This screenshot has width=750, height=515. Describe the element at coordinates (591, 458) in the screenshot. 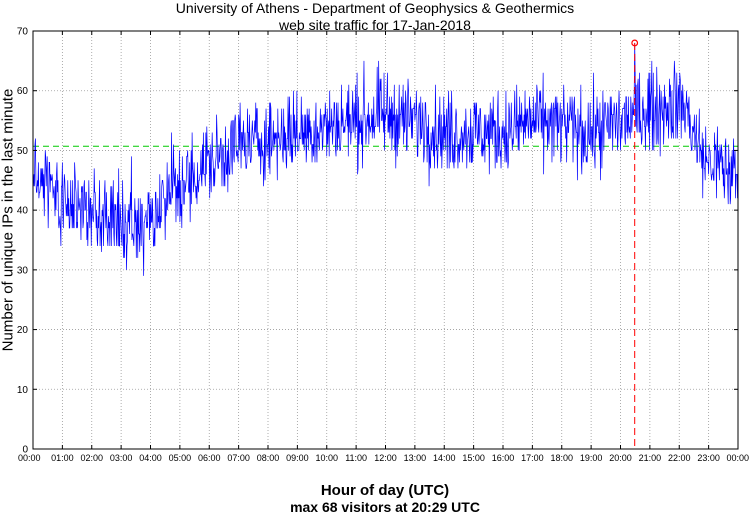

I see `x-tick-label: 19:00` at that location.